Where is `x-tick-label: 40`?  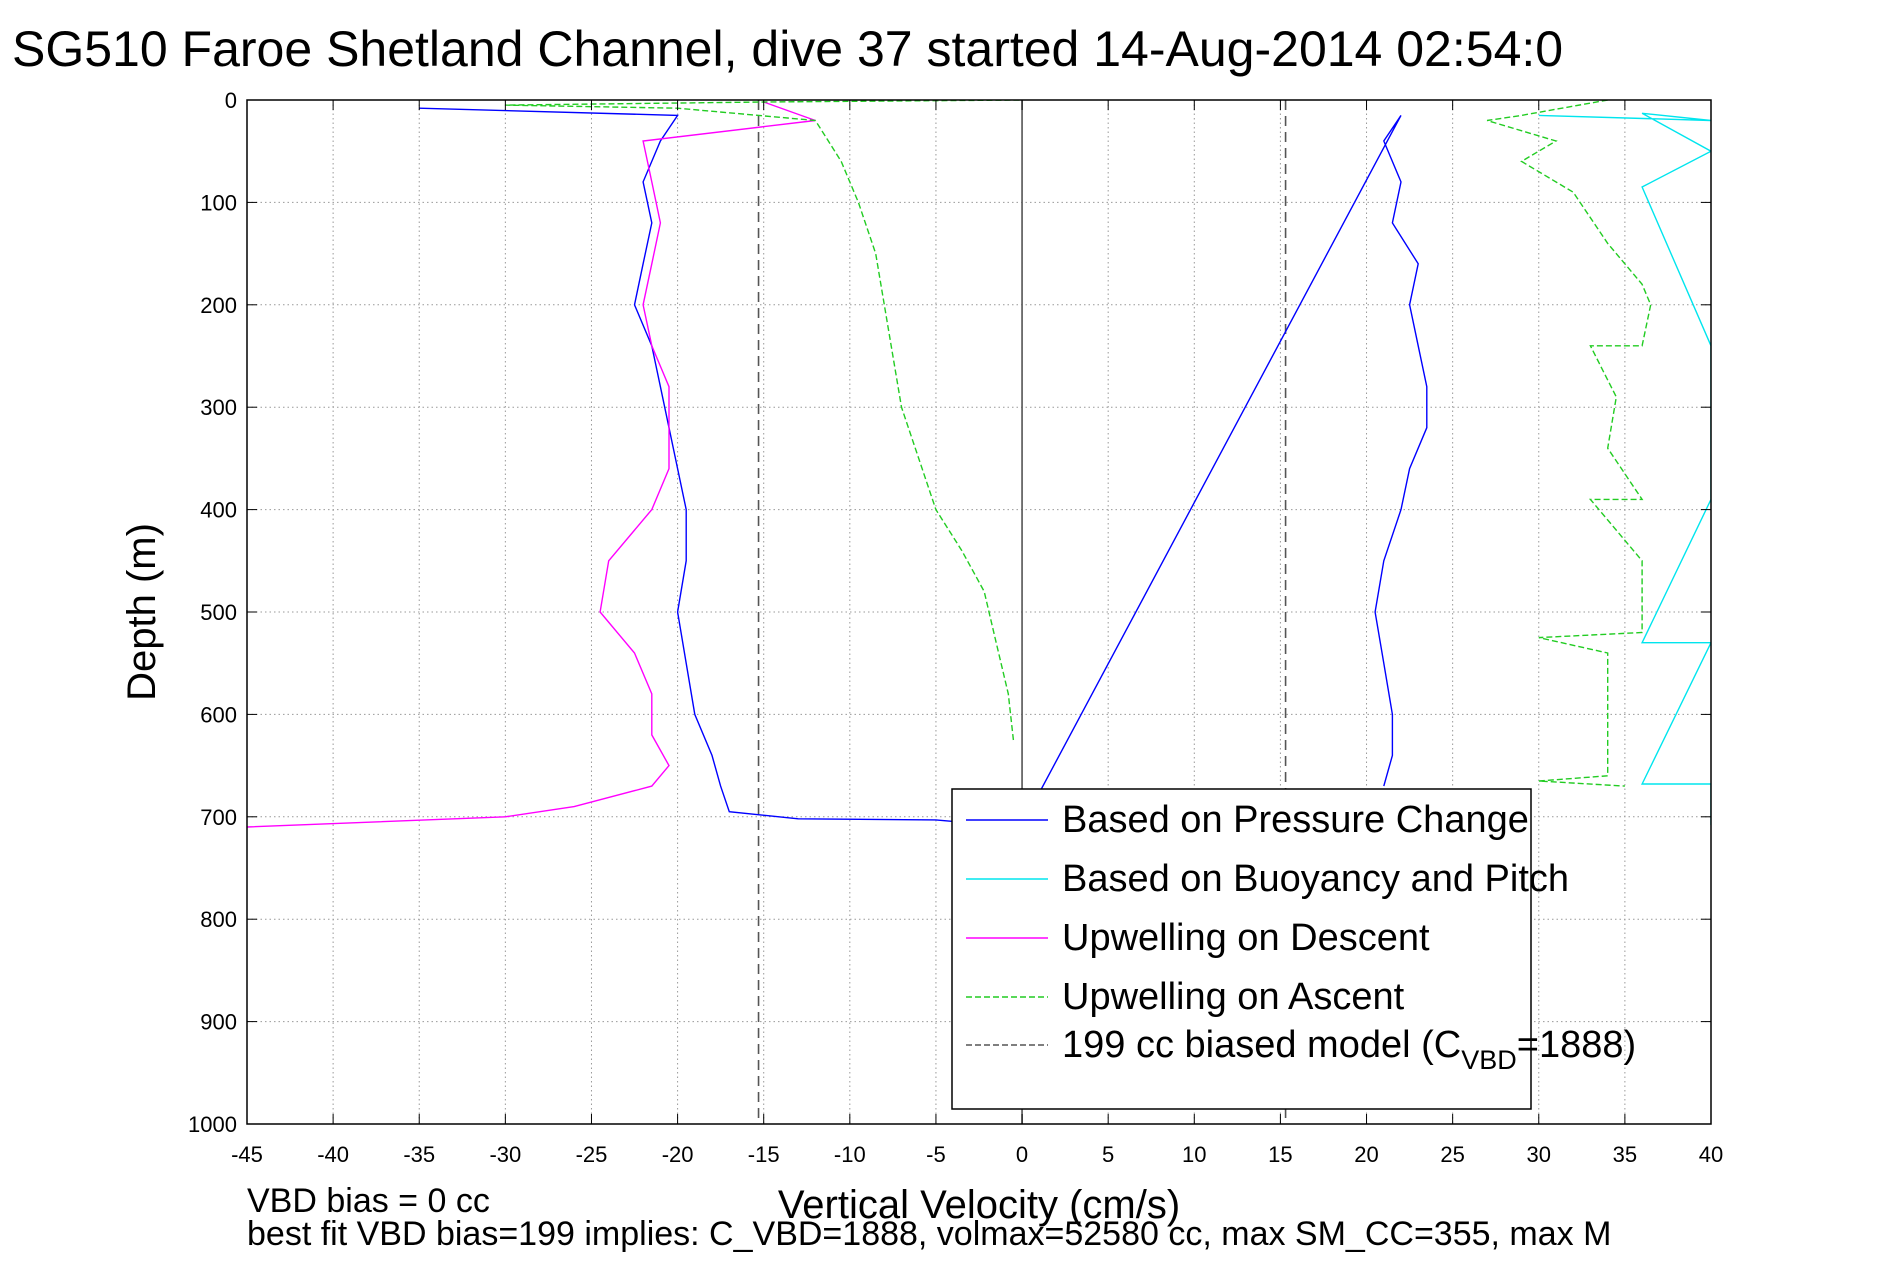
x-tick-label: 40 is located at coordinates (1711, 1154).